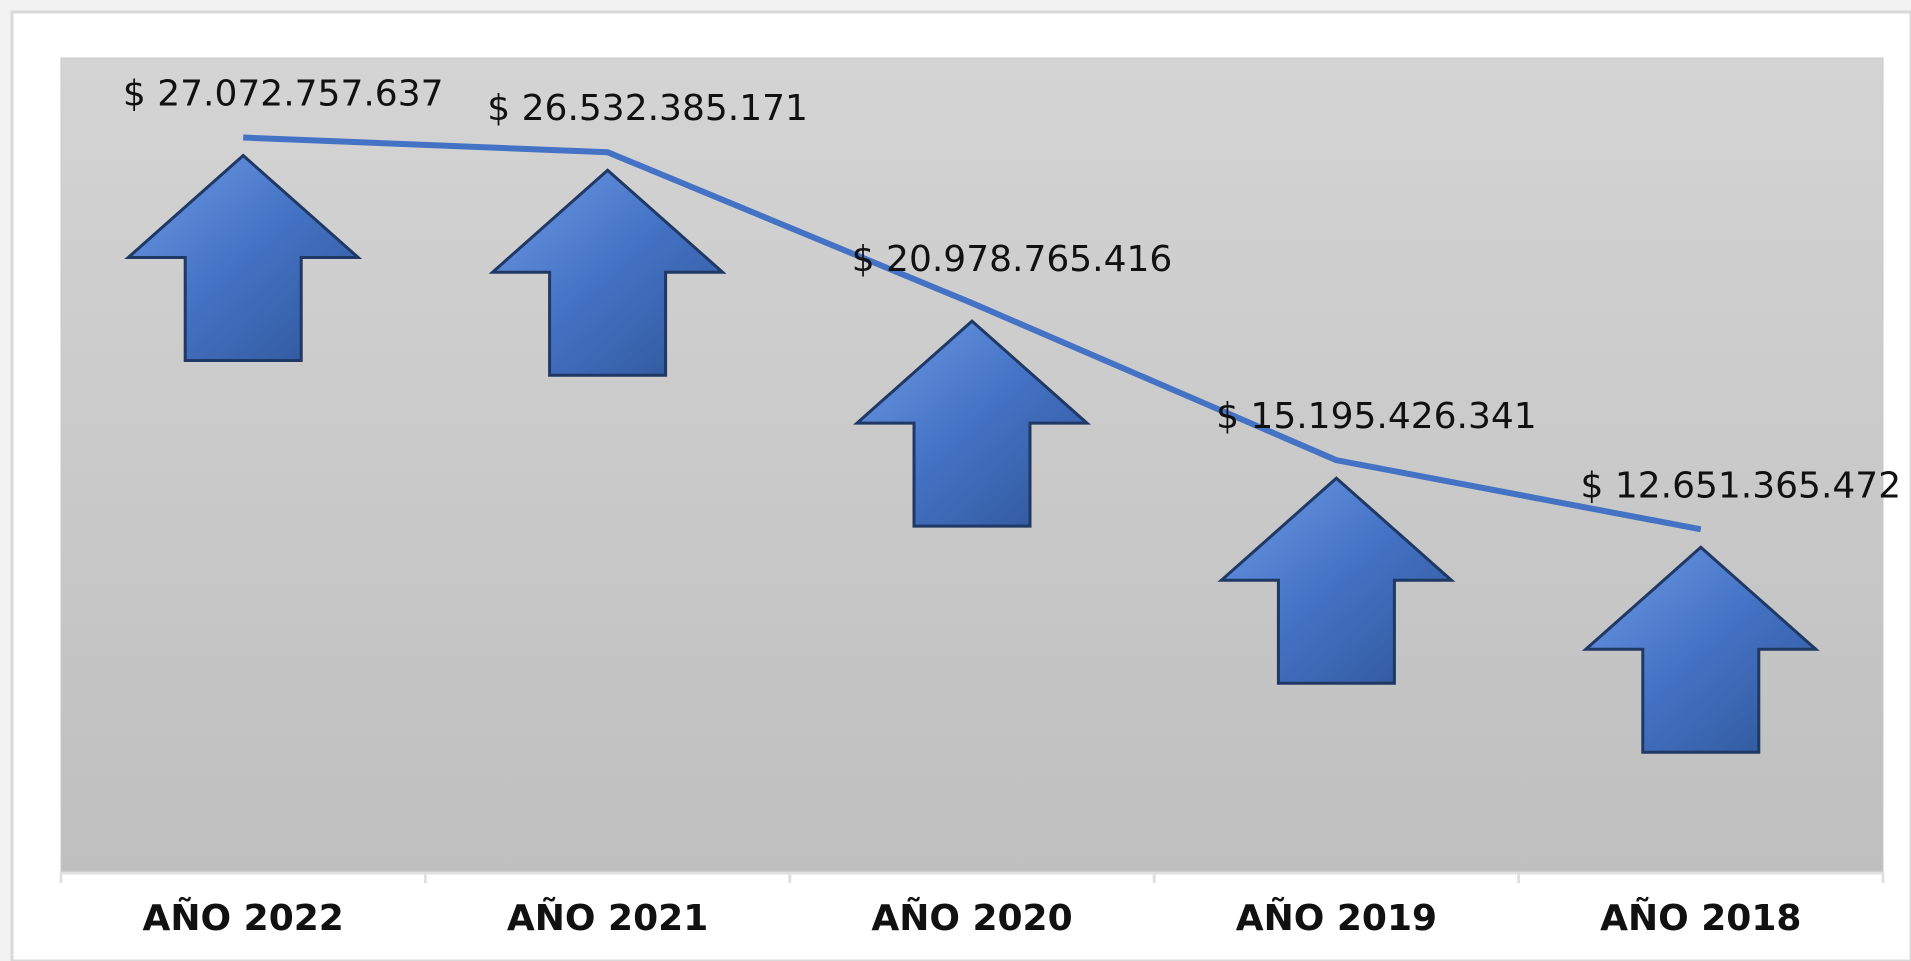 This screenshot has width=1911, height=961. Describe the element at coordinates (647, 108) in the screenshot. I see `data-label: $ 26.532.385.171` at that location.